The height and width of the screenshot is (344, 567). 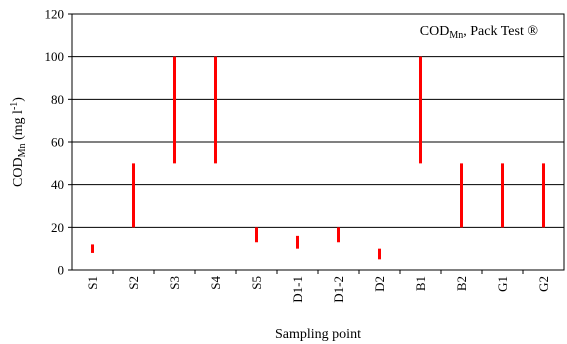 I want to click on y-axis-label-unit-sup: -1, so click(x=14, y=106).